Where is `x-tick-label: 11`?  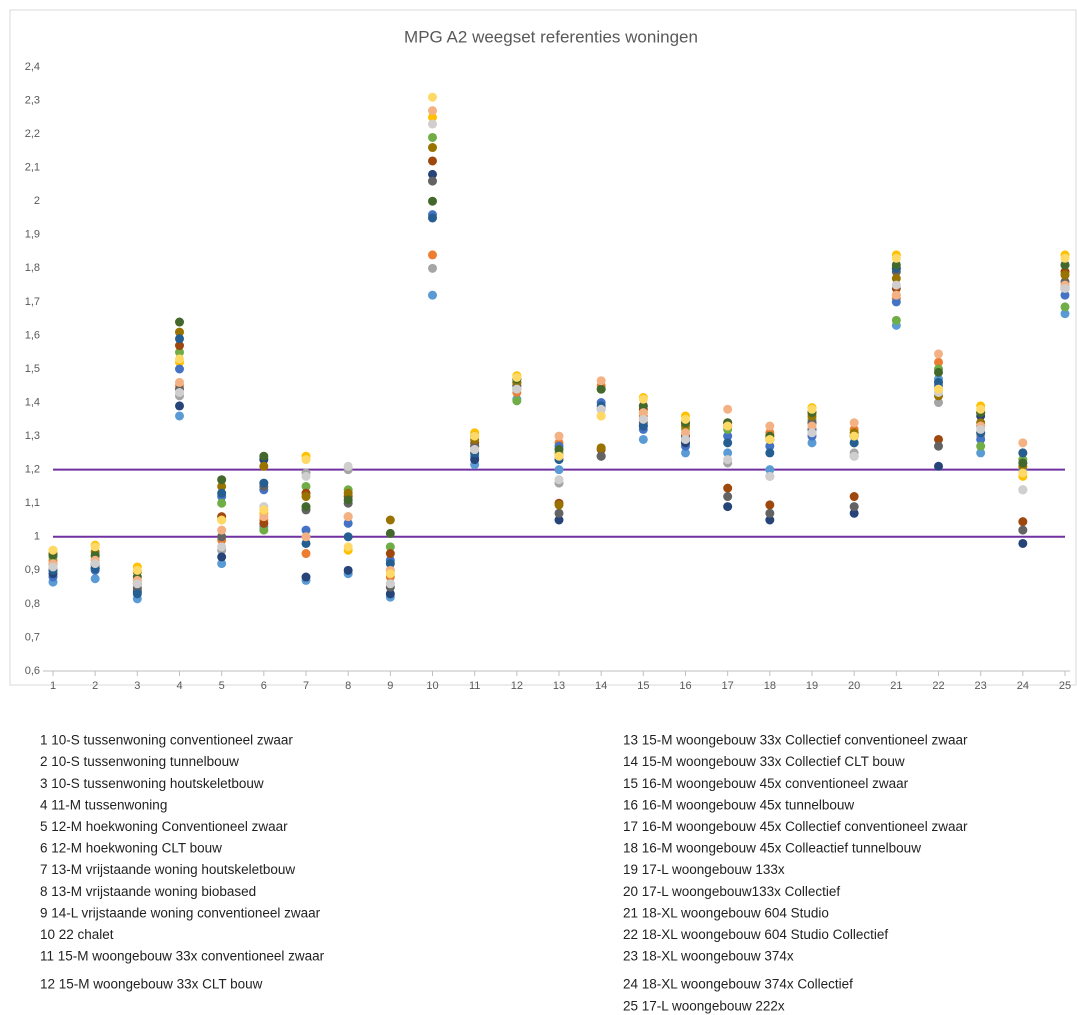
x-tick-label: 11 is located at coordinates (474, 686).